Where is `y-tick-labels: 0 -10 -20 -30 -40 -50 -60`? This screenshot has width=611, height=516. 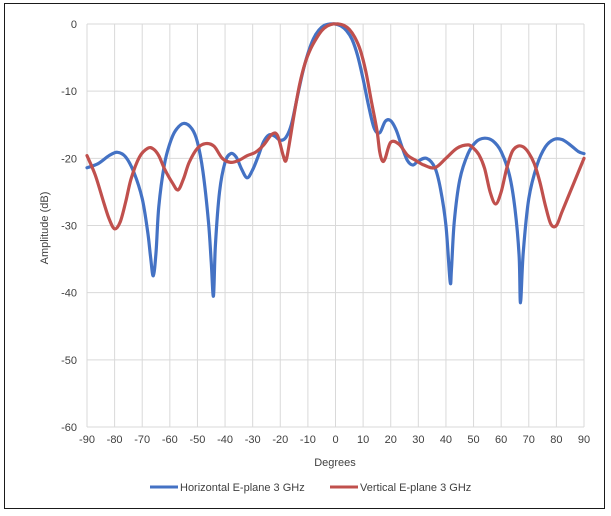 y-tick-labels: 0 -10 -20 -30 -40 -50 -60 is located at coordinates (69, 226).